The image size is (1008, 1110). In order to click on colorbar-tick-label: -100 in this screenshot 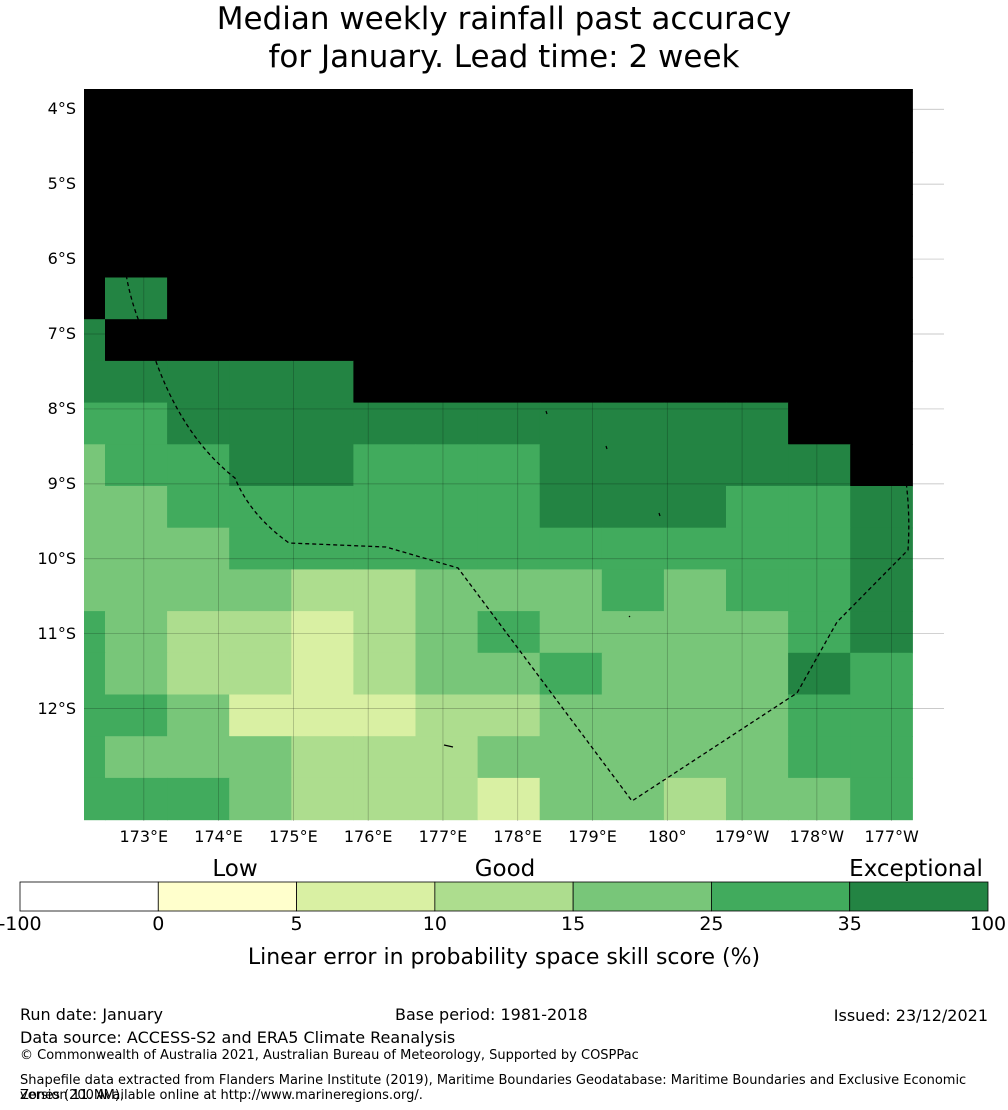, I will do `click(21, 924)`.